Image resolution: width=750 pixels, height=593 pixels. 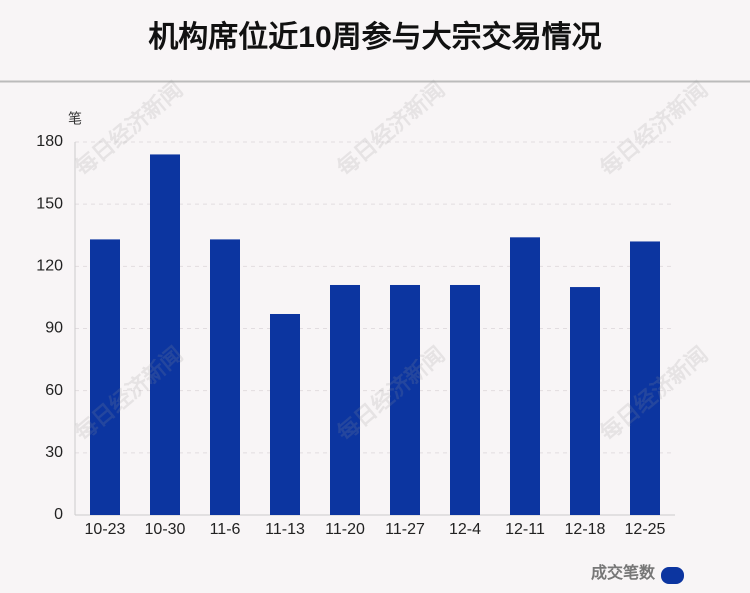 I want to click on x-tick-label: 10-30, so click(x=165, y=529).